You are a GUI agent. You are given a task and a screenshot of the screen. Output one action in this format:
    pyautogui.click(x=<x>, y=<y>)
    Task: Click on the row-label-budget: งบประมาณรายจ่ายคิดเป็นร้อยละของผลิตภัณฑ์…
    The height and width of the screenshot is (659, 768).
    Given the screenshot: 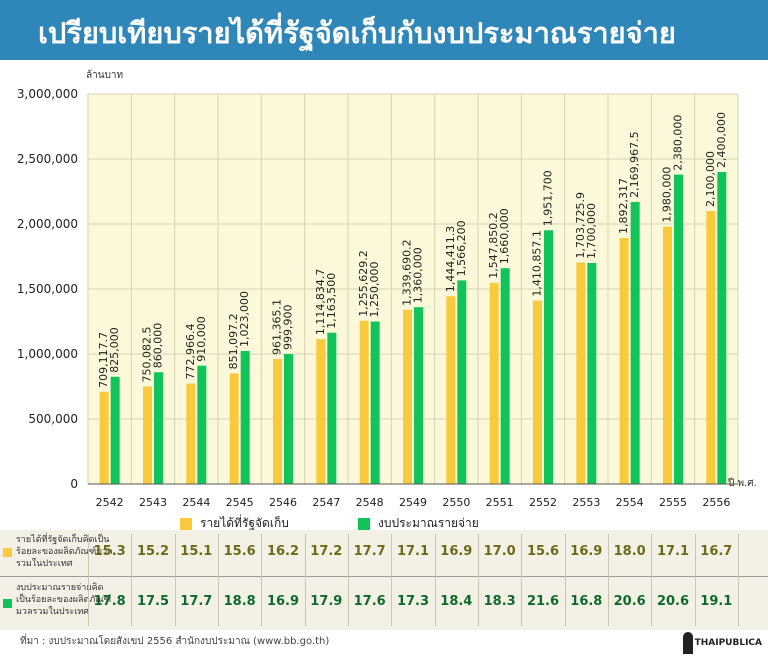 What is the action you would take?
    pyautogui.click(x=64, y=600)
    